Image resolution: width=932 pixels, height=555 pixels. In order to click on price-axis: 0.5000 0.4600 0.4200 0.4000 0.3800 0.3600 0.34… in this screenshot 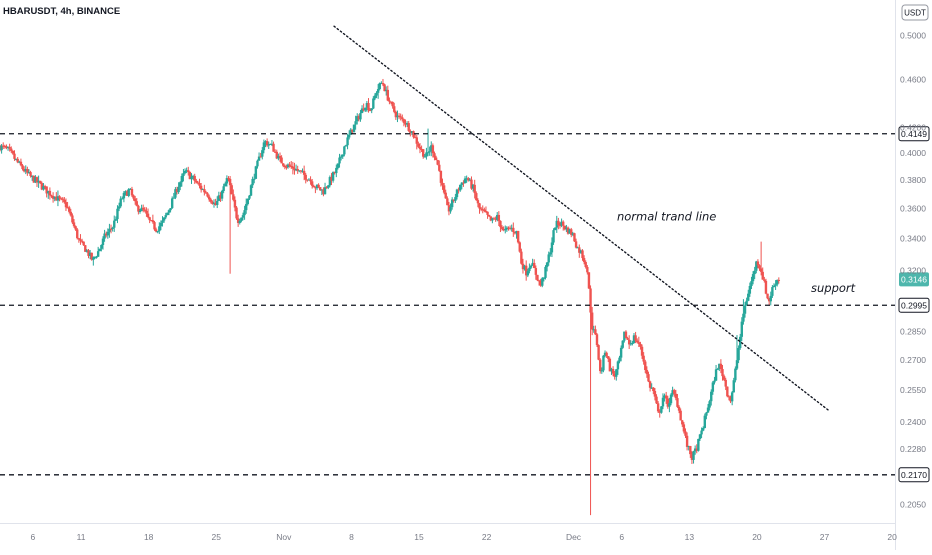, I will do `click(913, 270)`.